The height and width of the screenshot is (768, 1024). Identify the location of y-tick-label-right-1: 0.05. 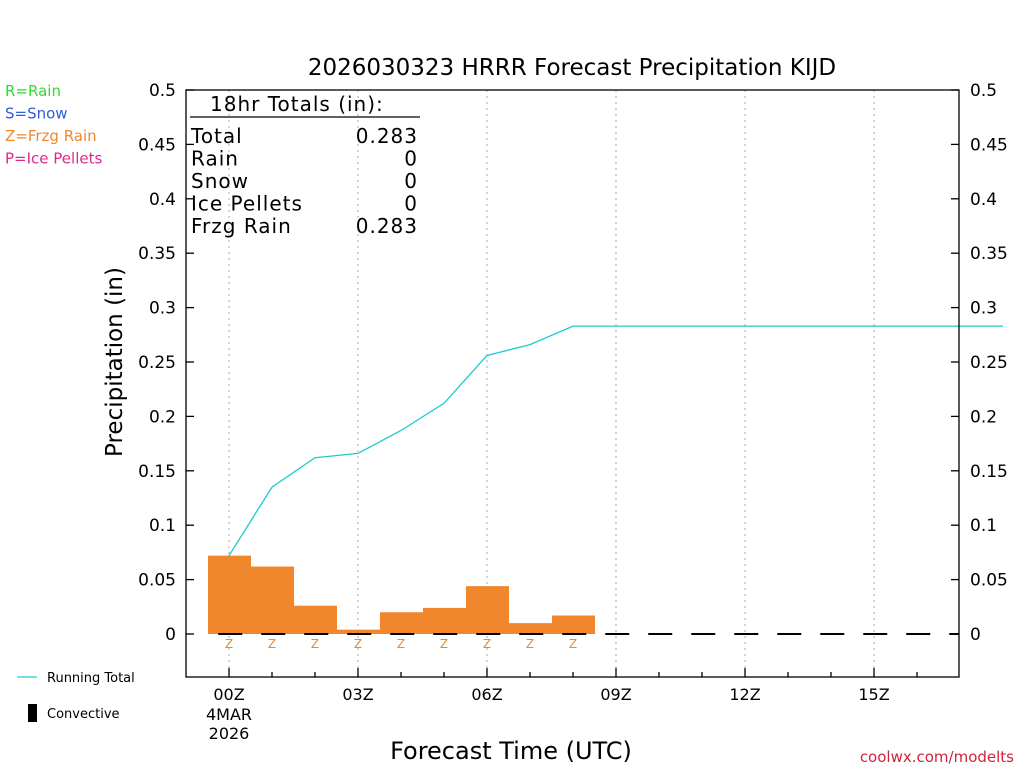
(989, 581).